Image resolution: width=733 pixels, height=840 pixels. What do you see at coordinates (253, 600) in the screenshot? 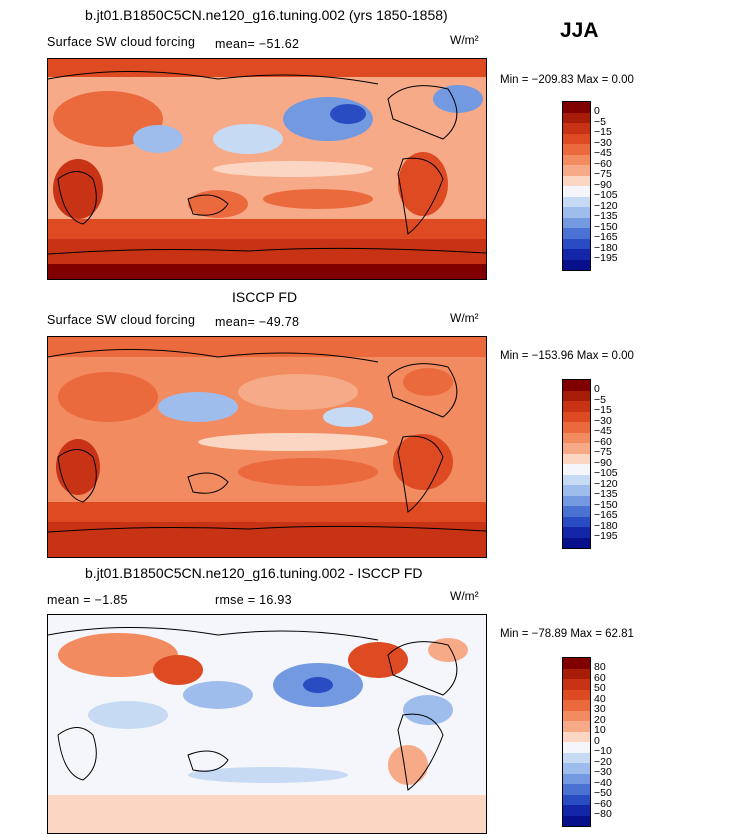
I see `panel-3-rmse: rmse = 16.93` at bounding box center [253, 600].